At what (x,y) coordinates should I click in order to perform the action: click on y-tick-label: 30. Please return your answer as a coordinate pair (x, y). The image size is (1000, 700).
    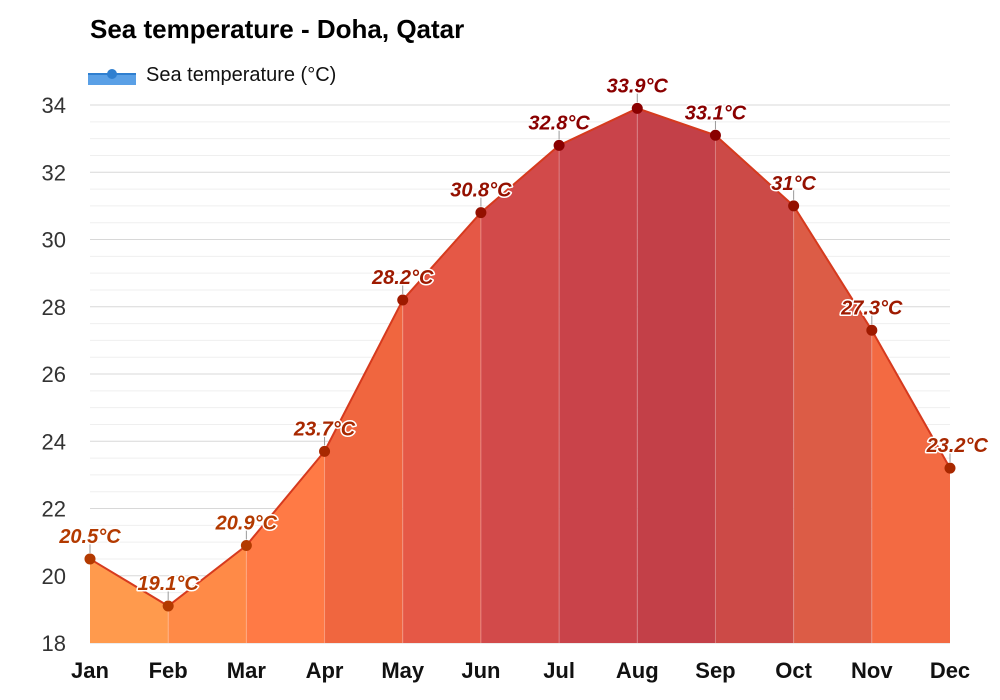
    Looking at the image, I should click on (54, 240).